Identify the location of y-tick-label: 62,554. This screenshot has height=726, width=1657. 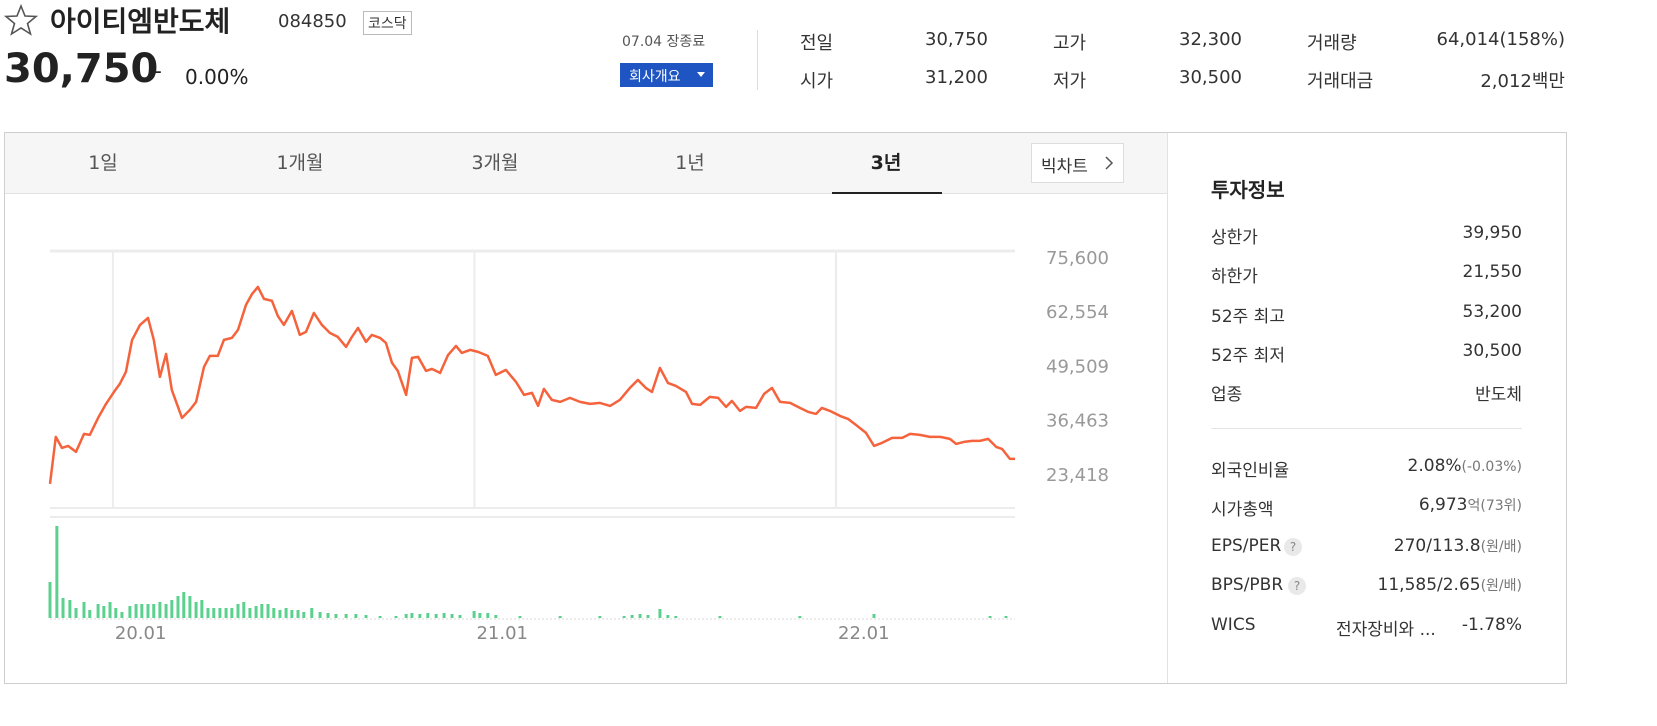
(1077, 312).